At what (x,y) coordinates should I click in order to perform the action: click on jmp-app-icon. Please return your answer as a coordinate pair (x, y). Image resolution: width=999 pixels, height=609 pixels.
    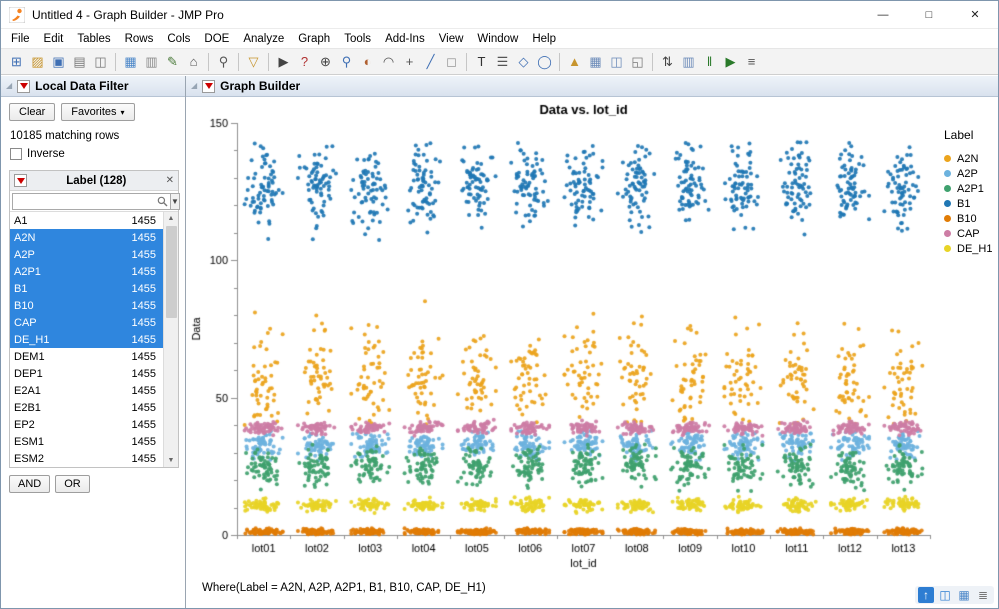
    Looking at the image, I should click on (17, 14).